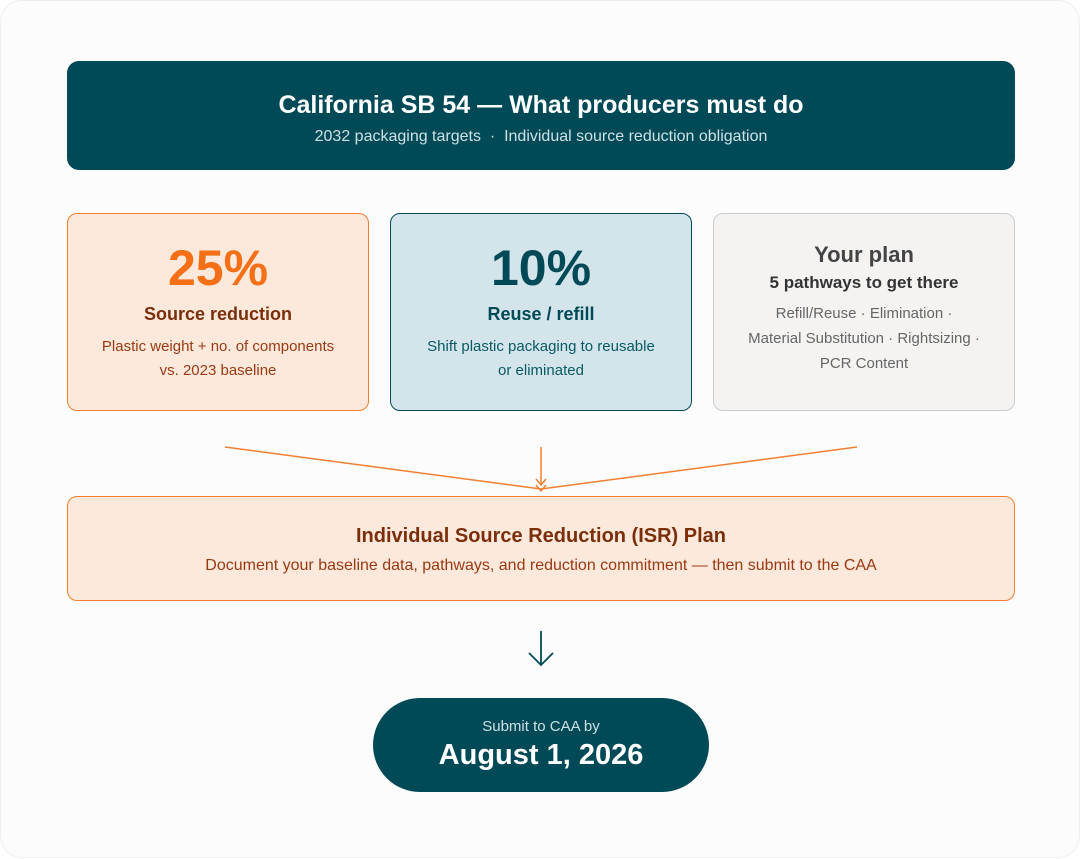 This screenshot has width=1080, height=859. Describe the element at coordinates (218, 268) in the screenshot. I see `figure: 25%` at that location.